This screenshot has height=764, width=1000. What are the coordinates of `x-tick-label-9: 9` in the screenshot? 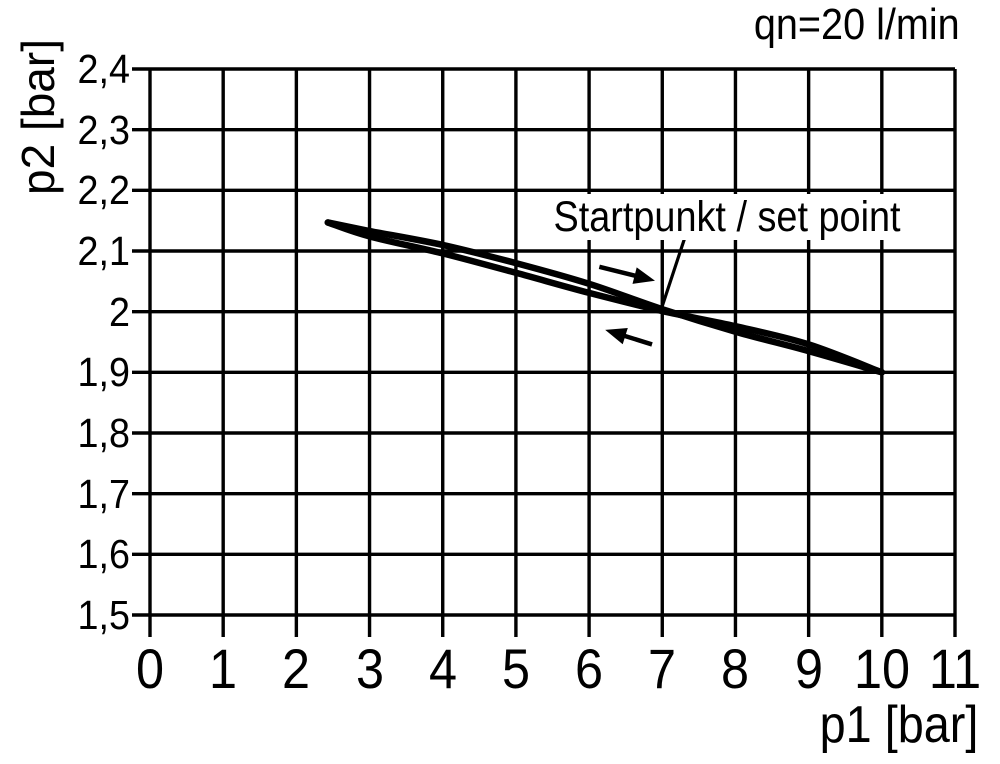 It's located at (808, 668).